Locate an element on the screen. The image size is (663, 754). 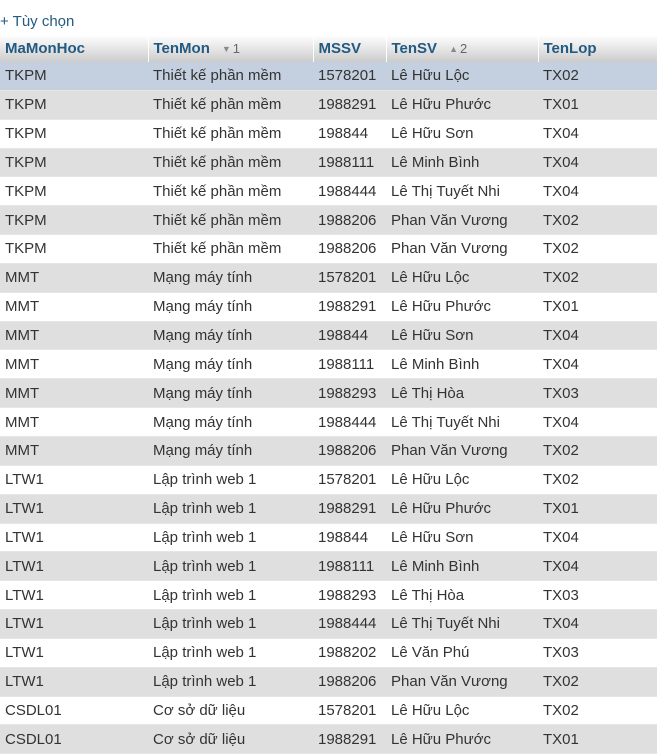
header-row: MaMonHoc TenMon ▼ 1 MSSV TenSV ▲ 2 TenLop is located at coordinates (329, 48).